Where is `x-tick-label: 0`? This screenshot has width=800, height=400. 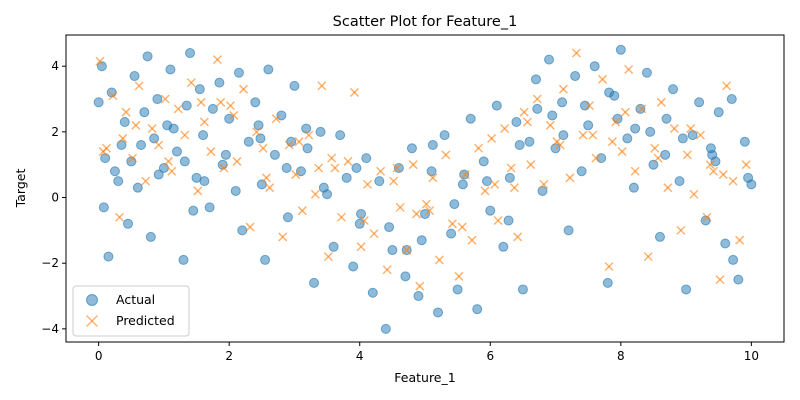 x-tick-label: 0 is located at coordinates (99, 356).